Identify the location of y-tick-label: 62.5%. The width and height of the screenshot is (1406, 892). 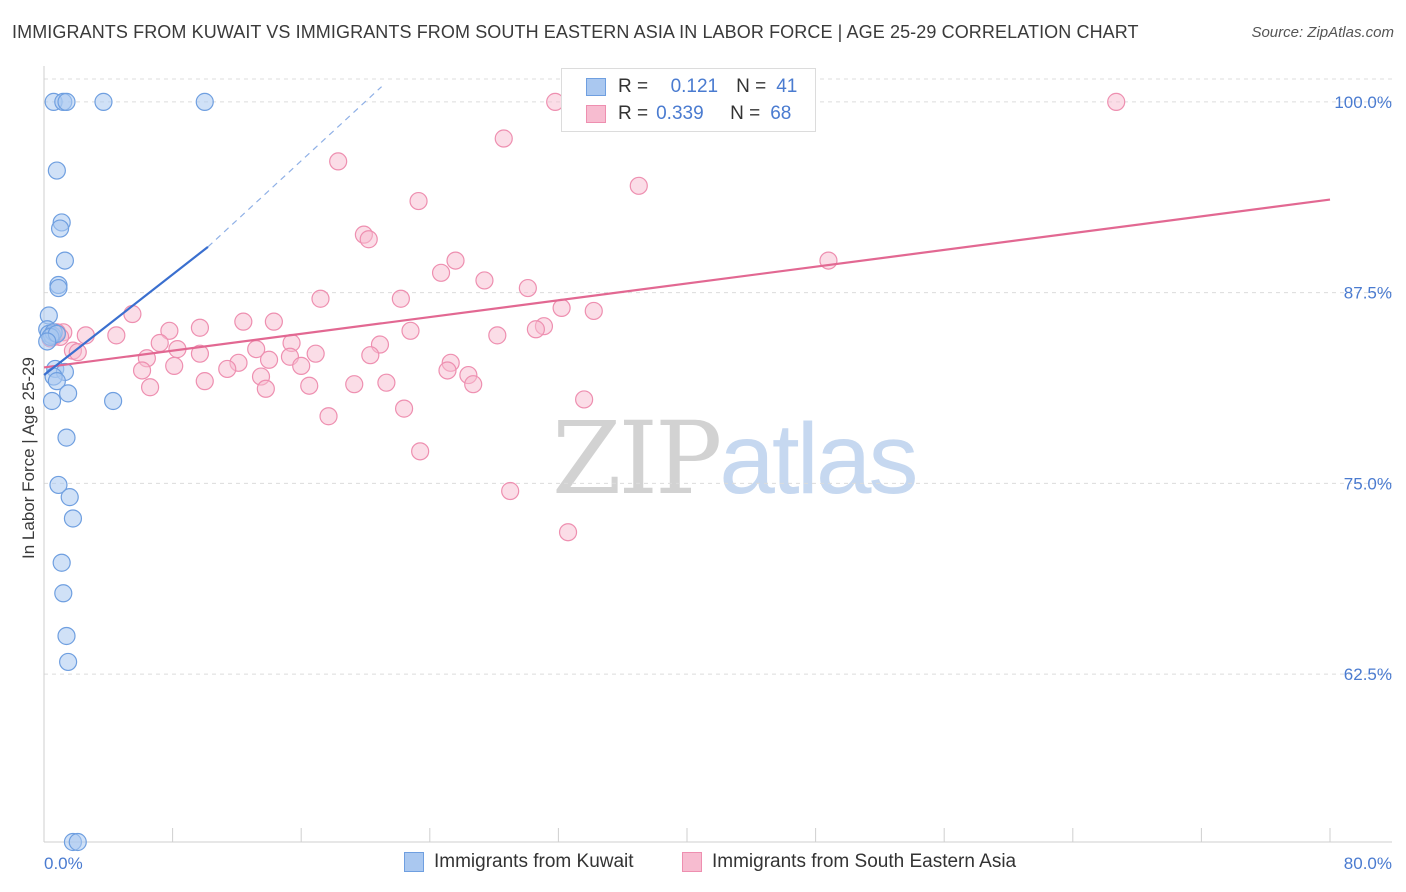
(1368, 674).